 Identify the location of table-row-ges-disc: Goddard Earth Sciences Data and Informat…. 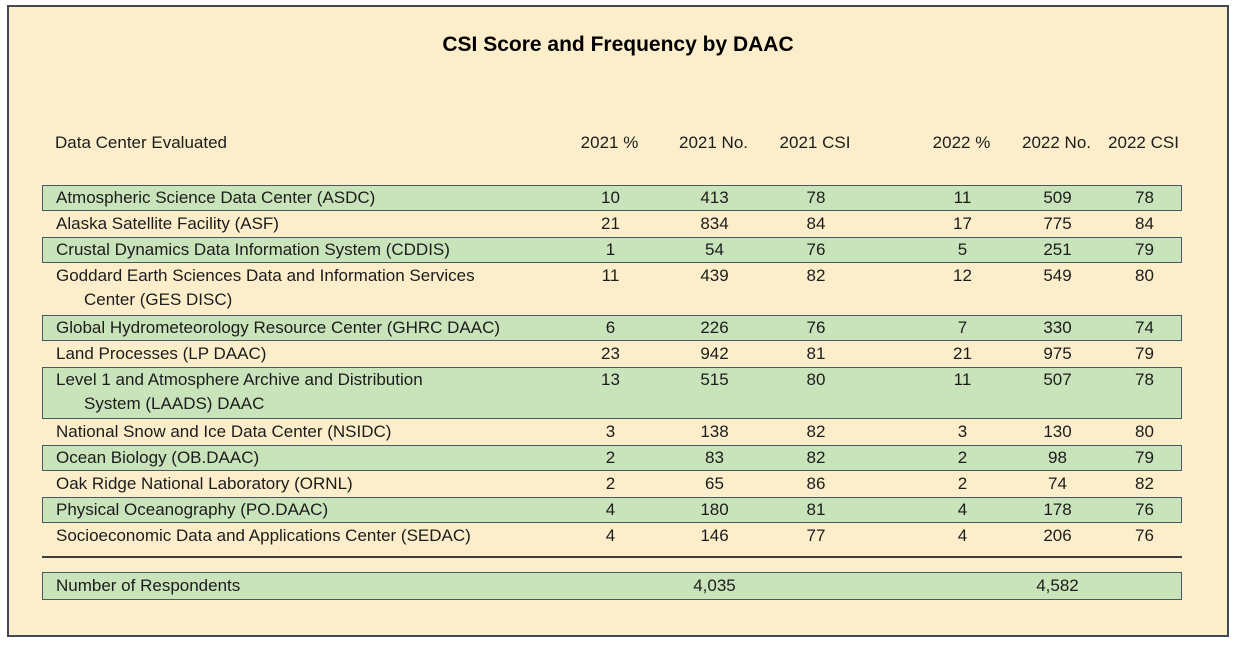
(612, 289).